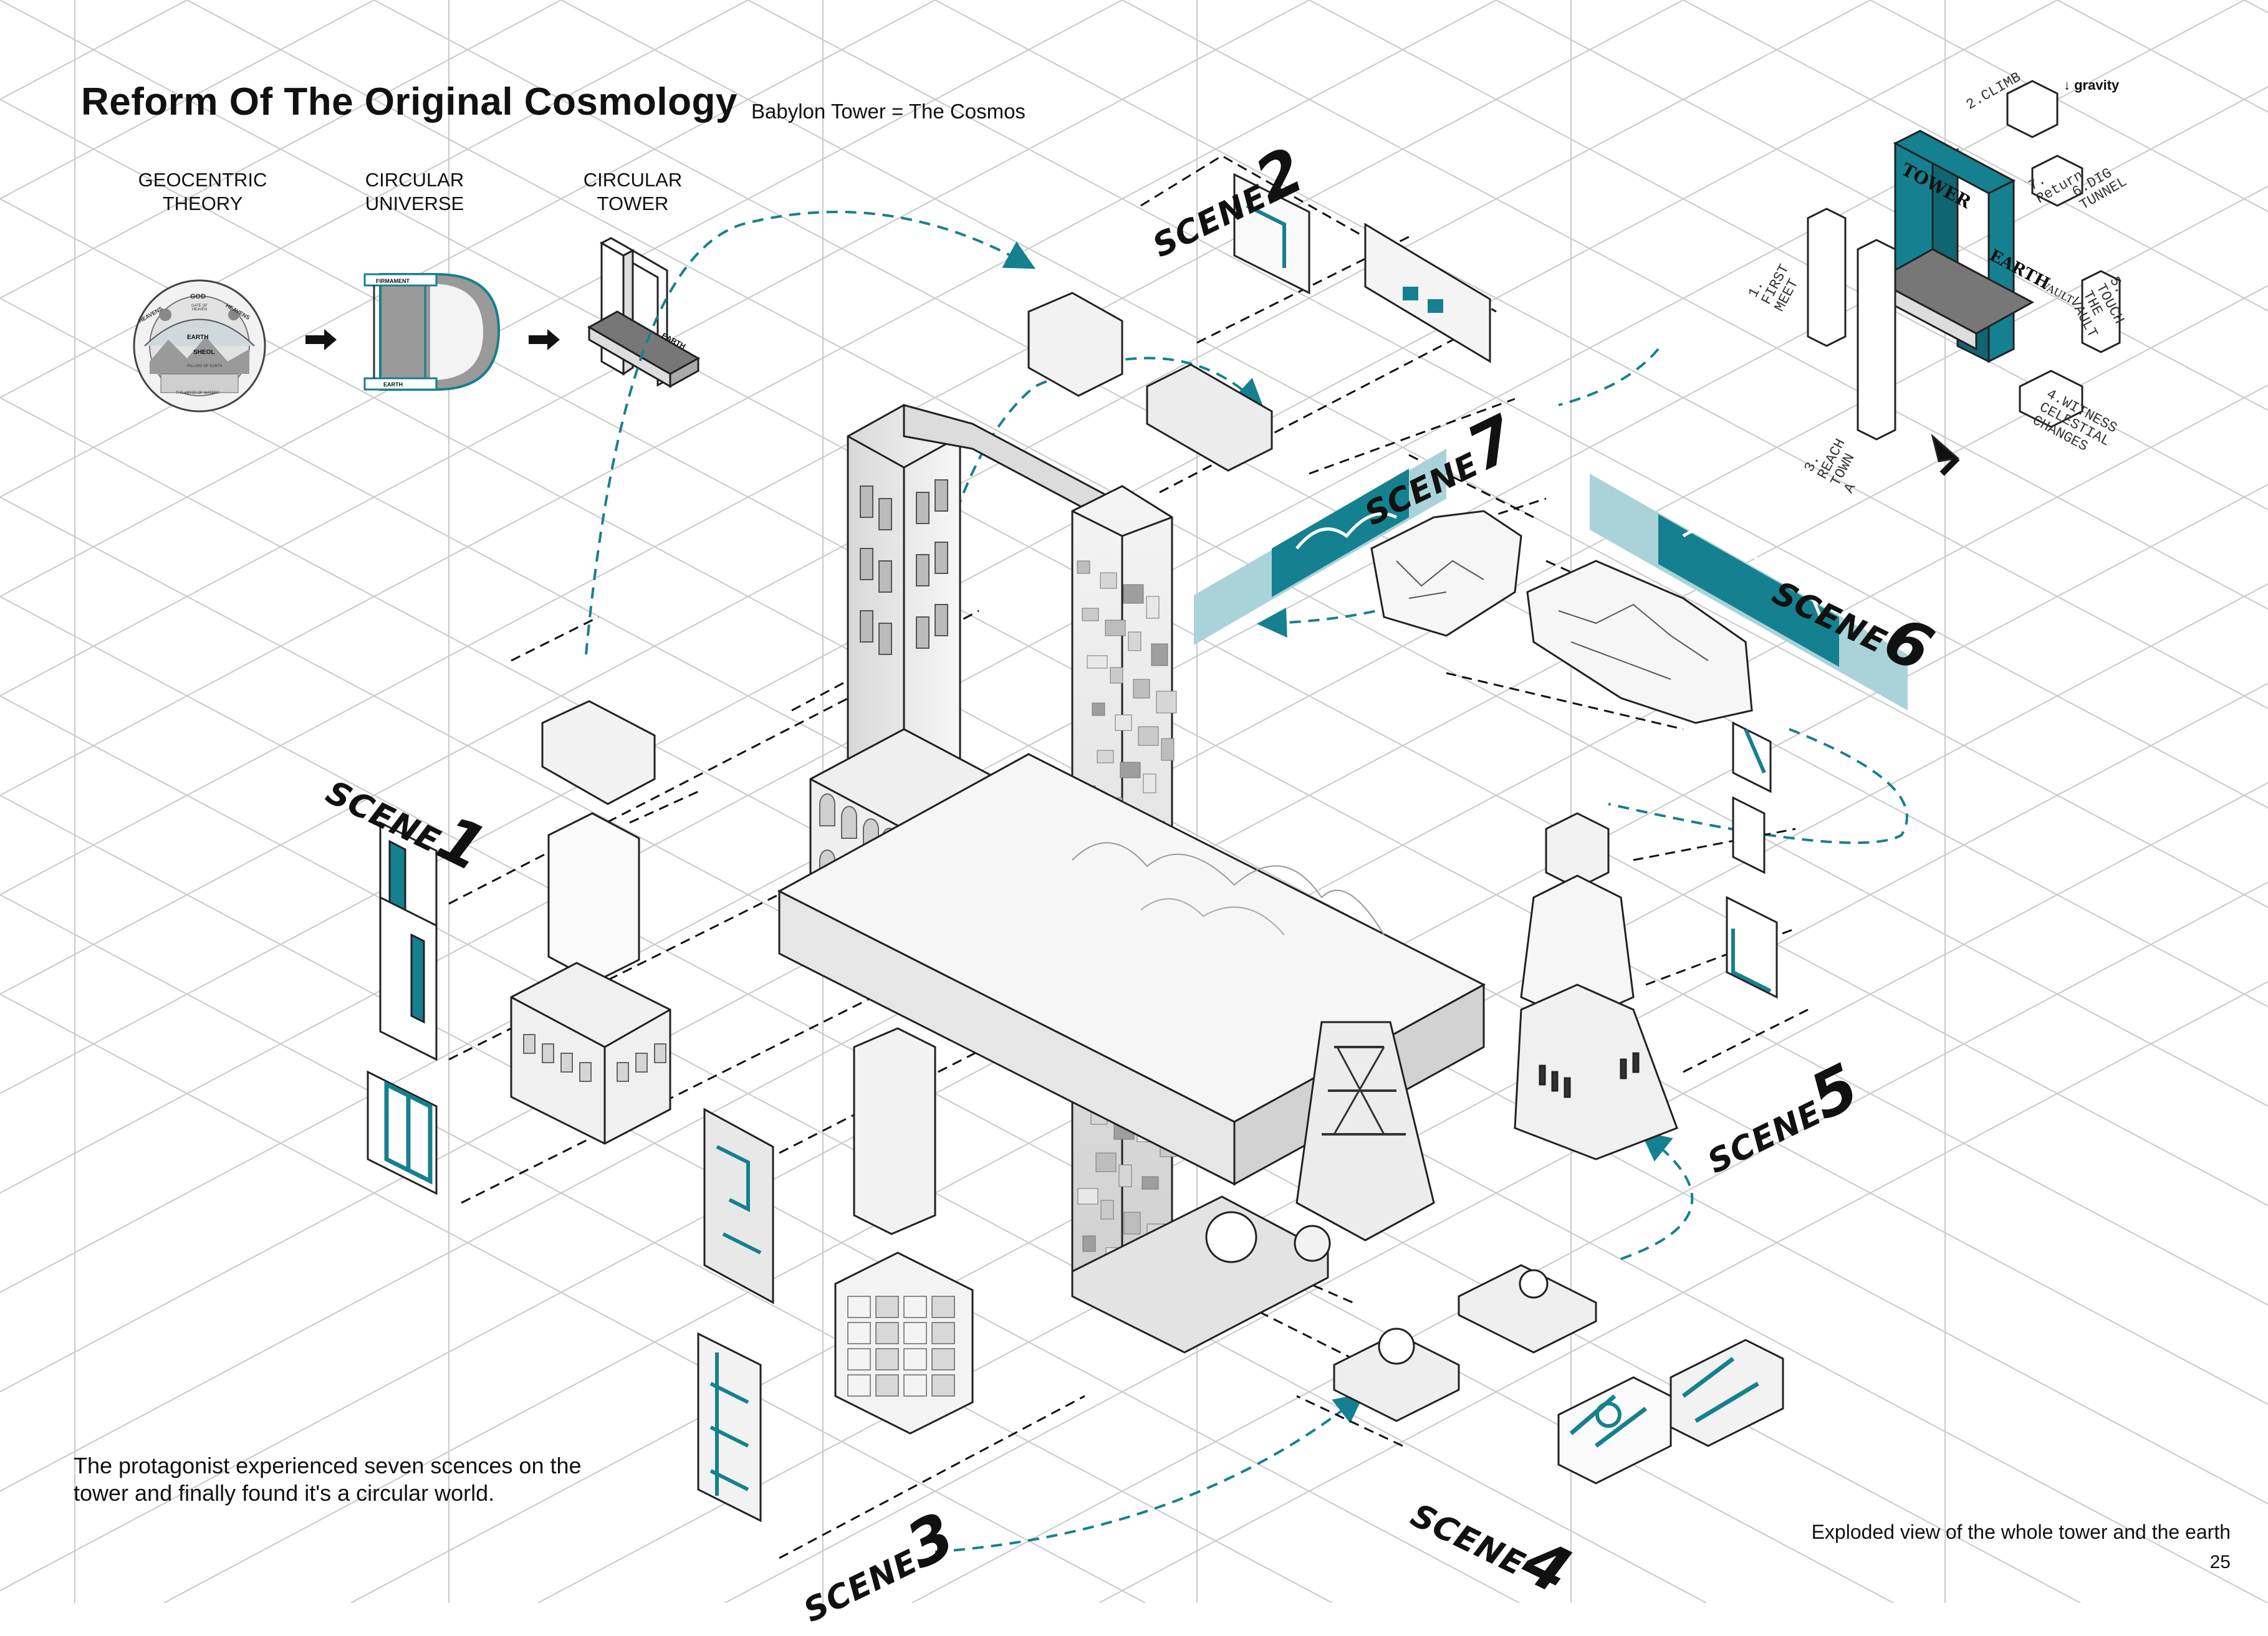 This screenshot has width=2268, height=1636. What do you see at coordinates (1446, 573) in the screenshot?
I see `scene7-rock` at bounding box center [1446, 573].